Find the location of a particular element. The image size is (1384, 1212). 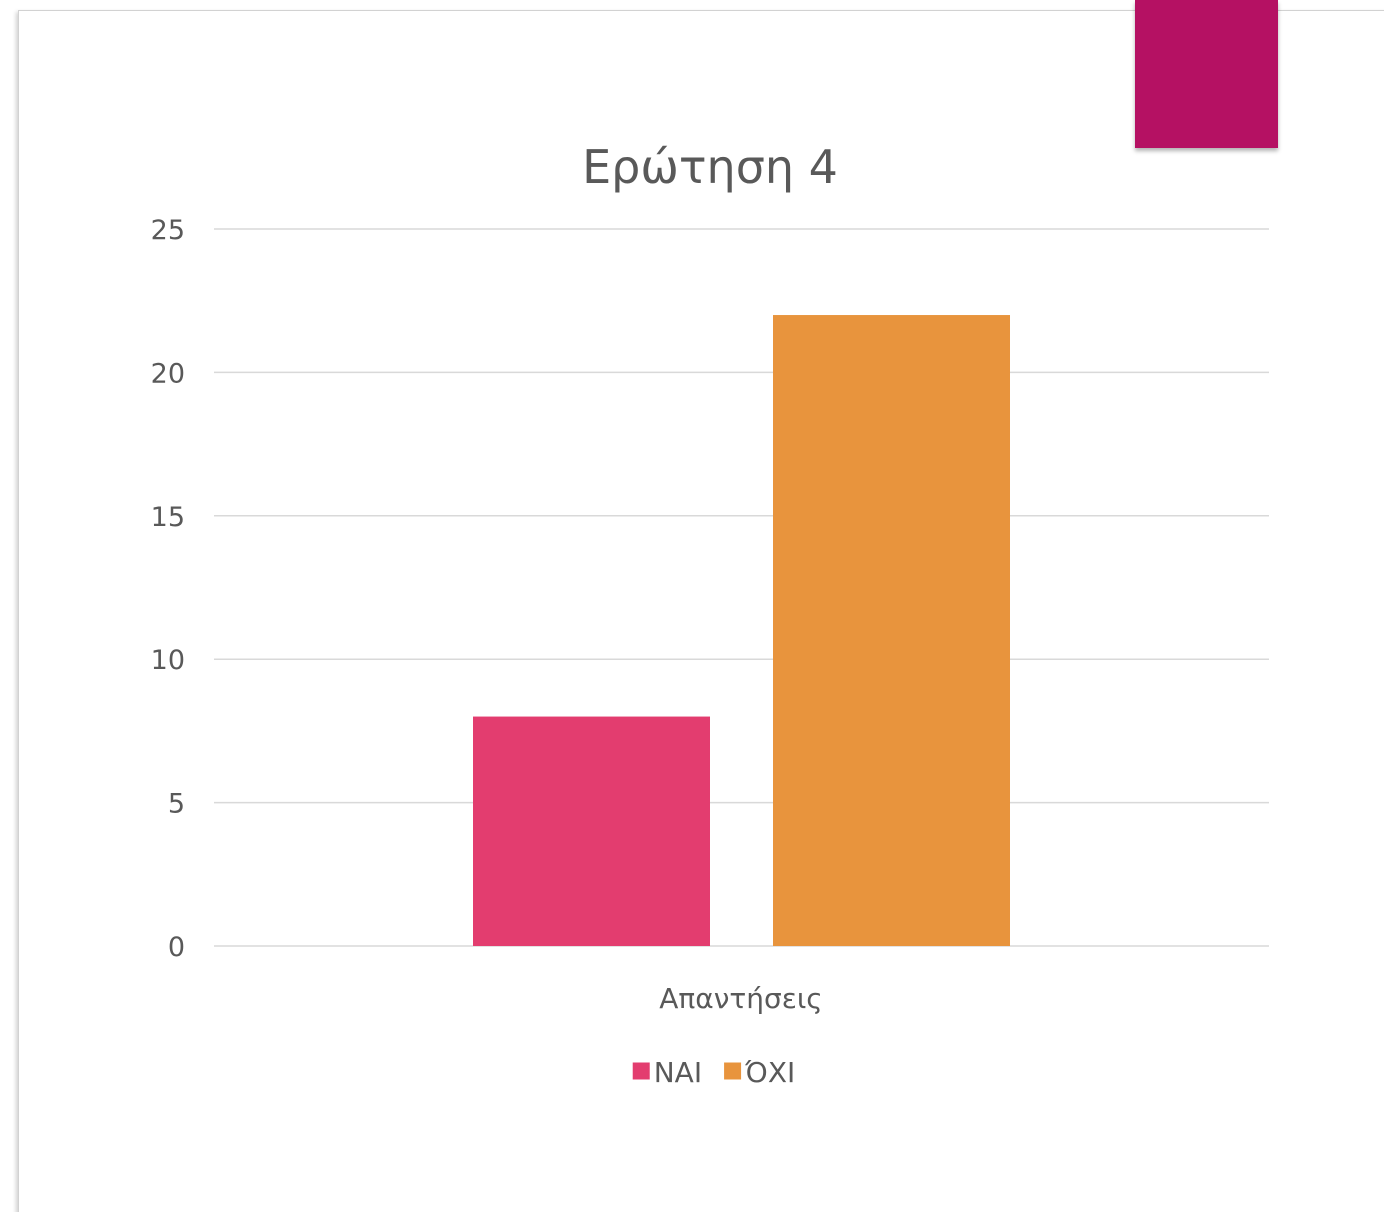

y-tick-label: 20 is located at coordinates (168, 373).